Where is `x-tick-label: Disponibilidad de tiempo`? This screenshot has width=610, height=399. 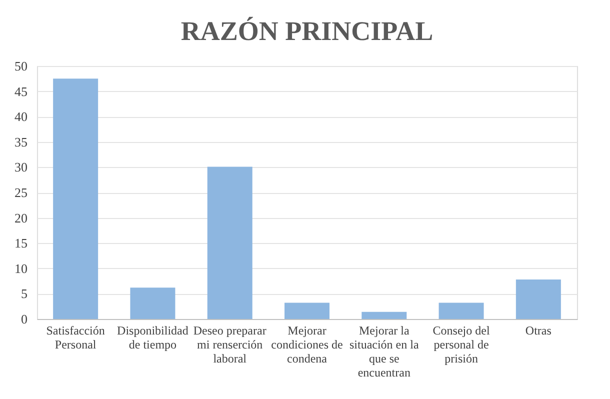 x-tick-label: Disponibilidad de tiempo is located at coordinates (152, 338).